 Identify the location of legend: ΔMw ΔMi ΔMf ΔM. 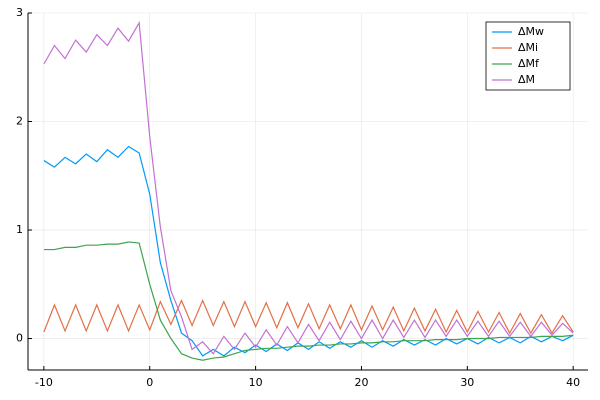
(528, 56).